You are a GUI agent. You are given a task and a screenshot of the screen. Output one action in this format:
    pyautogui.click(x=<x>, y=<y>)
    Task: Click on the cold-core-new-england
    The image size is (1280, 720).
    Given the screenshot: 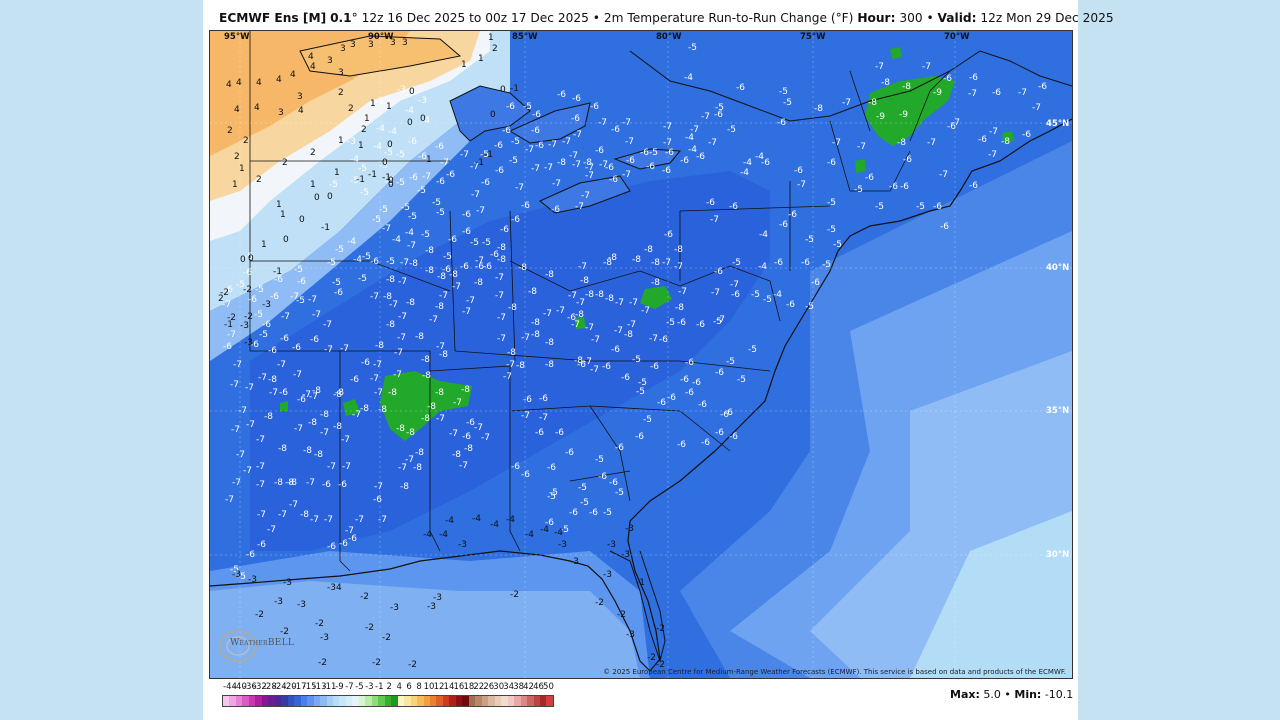 What is the action you would take?
    pyautogui.click(x=910, y=111)
    